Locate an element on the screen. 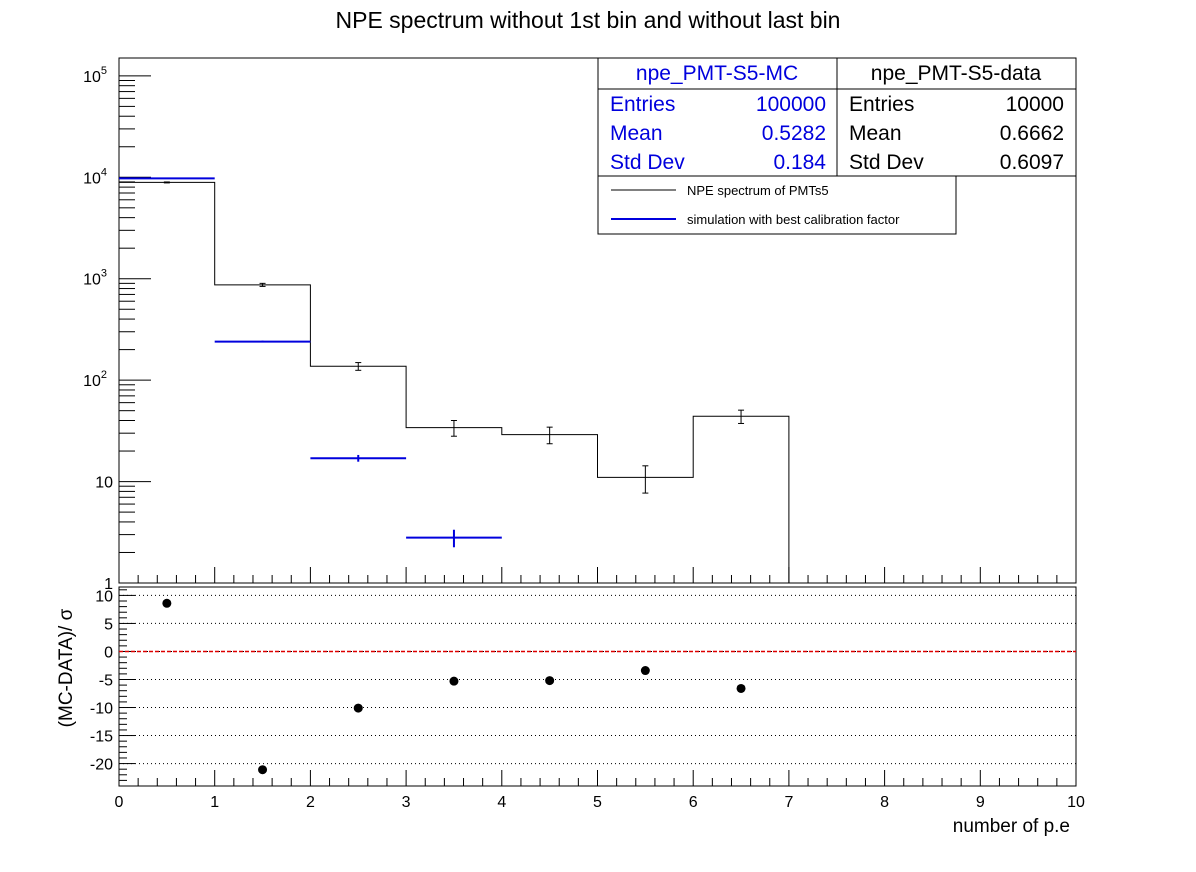 This screenshot has width=1196, height=872. ratio-y-axis-label: (MC-DATA)/ σ is located at coordinates (66, 667).